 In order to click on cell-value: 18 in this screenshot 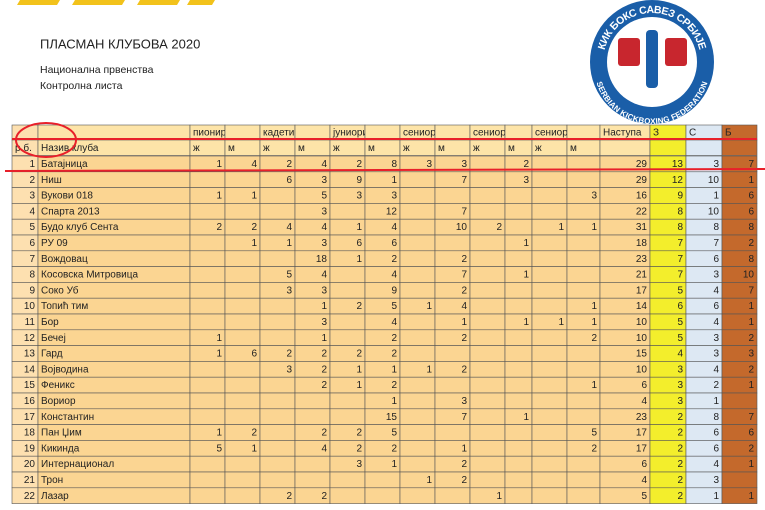, I will do `click(30, 433)`.